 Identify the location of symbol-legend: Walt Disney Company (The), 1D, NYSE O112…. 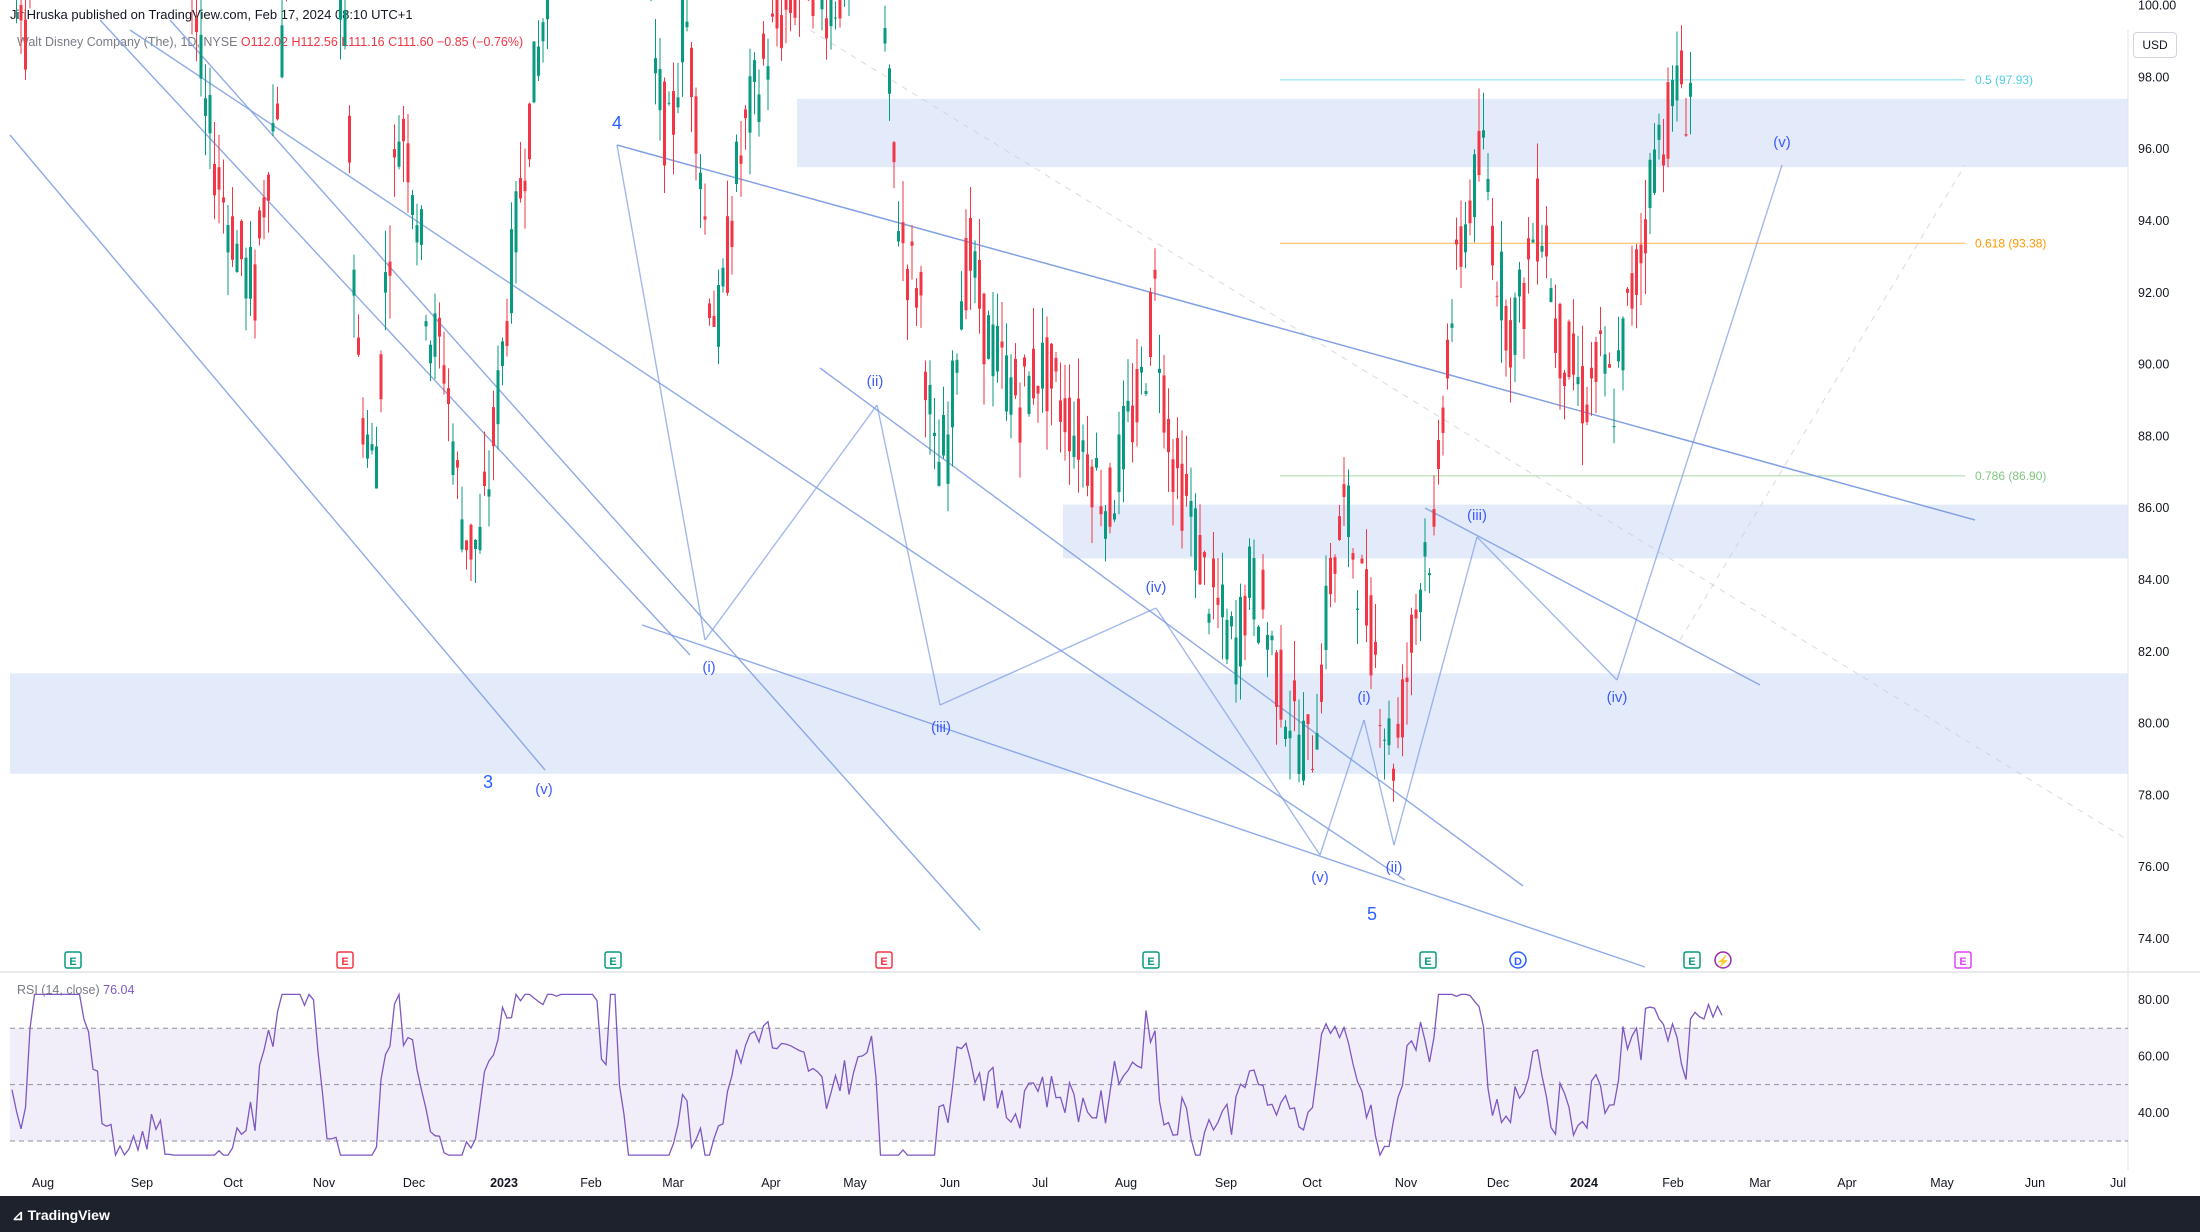
(270, 42).